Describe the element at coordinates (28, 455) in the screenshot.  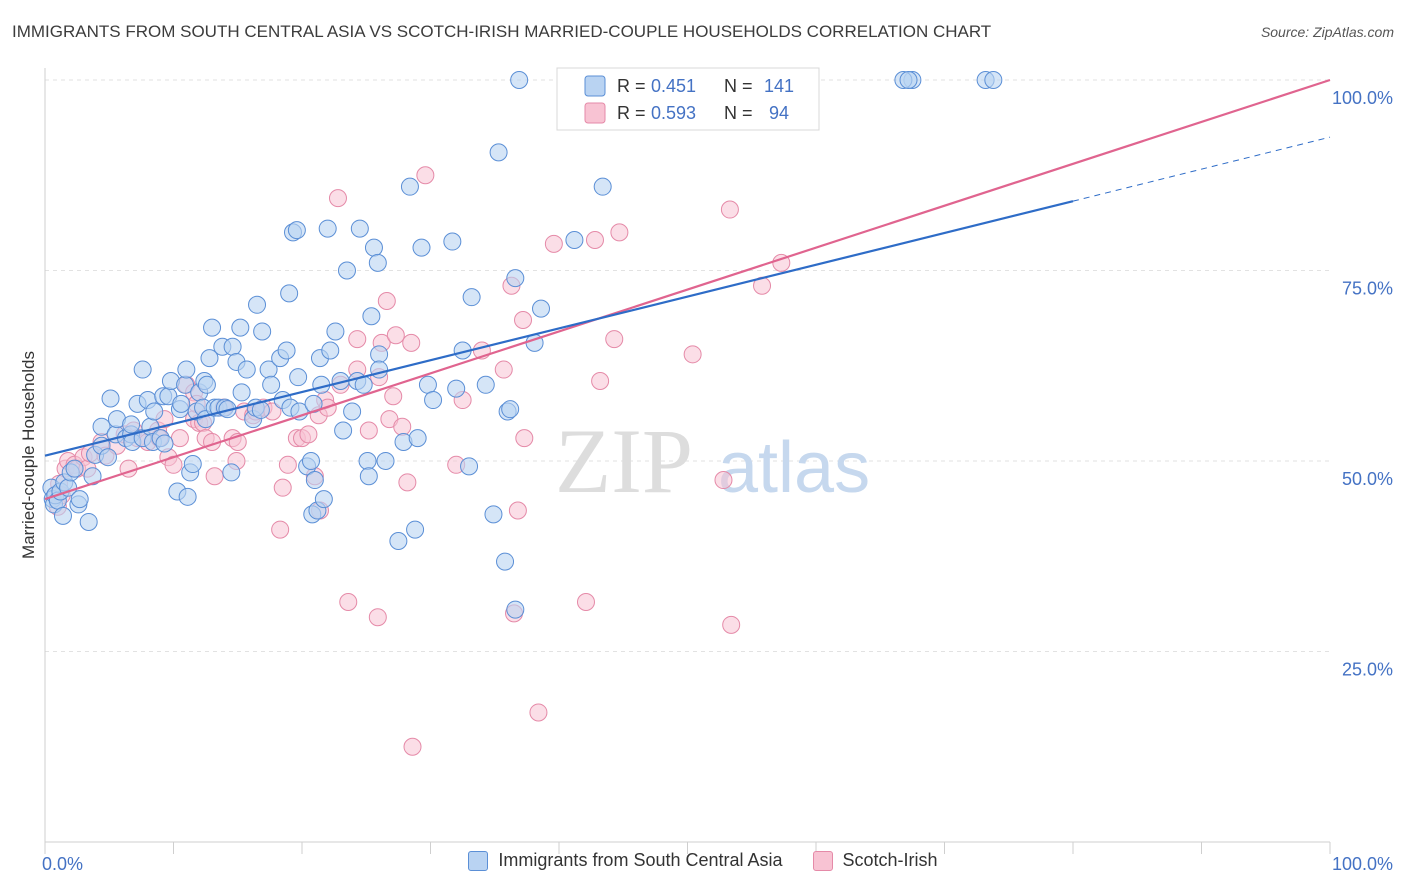
I see `y-axis-label: Married-couple Households` at that location.